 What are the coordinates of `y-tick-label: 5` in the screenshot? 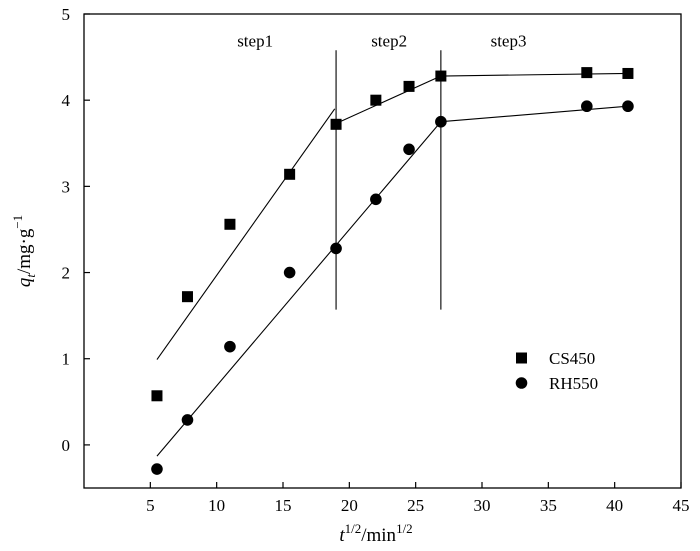 It's located at (66, 14).